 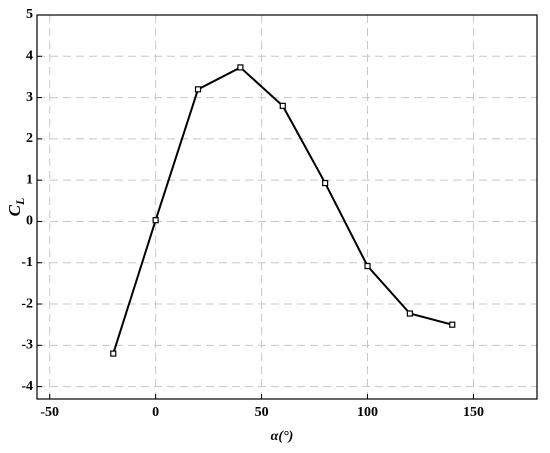 I want to click on y-tick-label: -1, so click(x=27, y=262).